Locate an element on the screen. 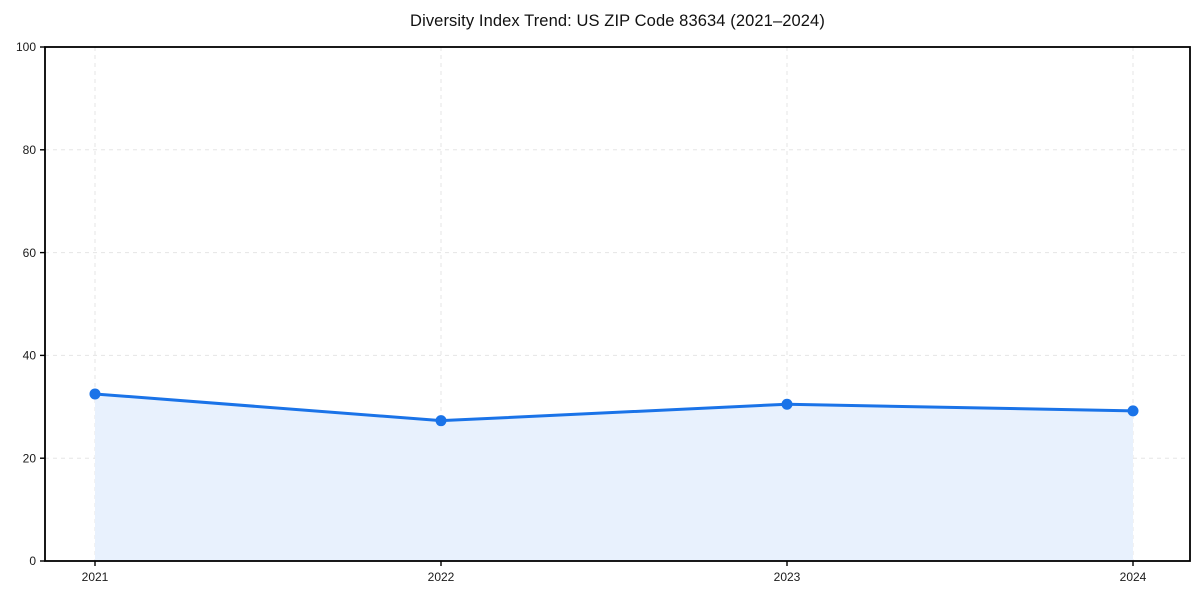 Image resolution: width=1200 pixels, height=600 pixels. data-point-2022 is located at coordinates (441, 421).